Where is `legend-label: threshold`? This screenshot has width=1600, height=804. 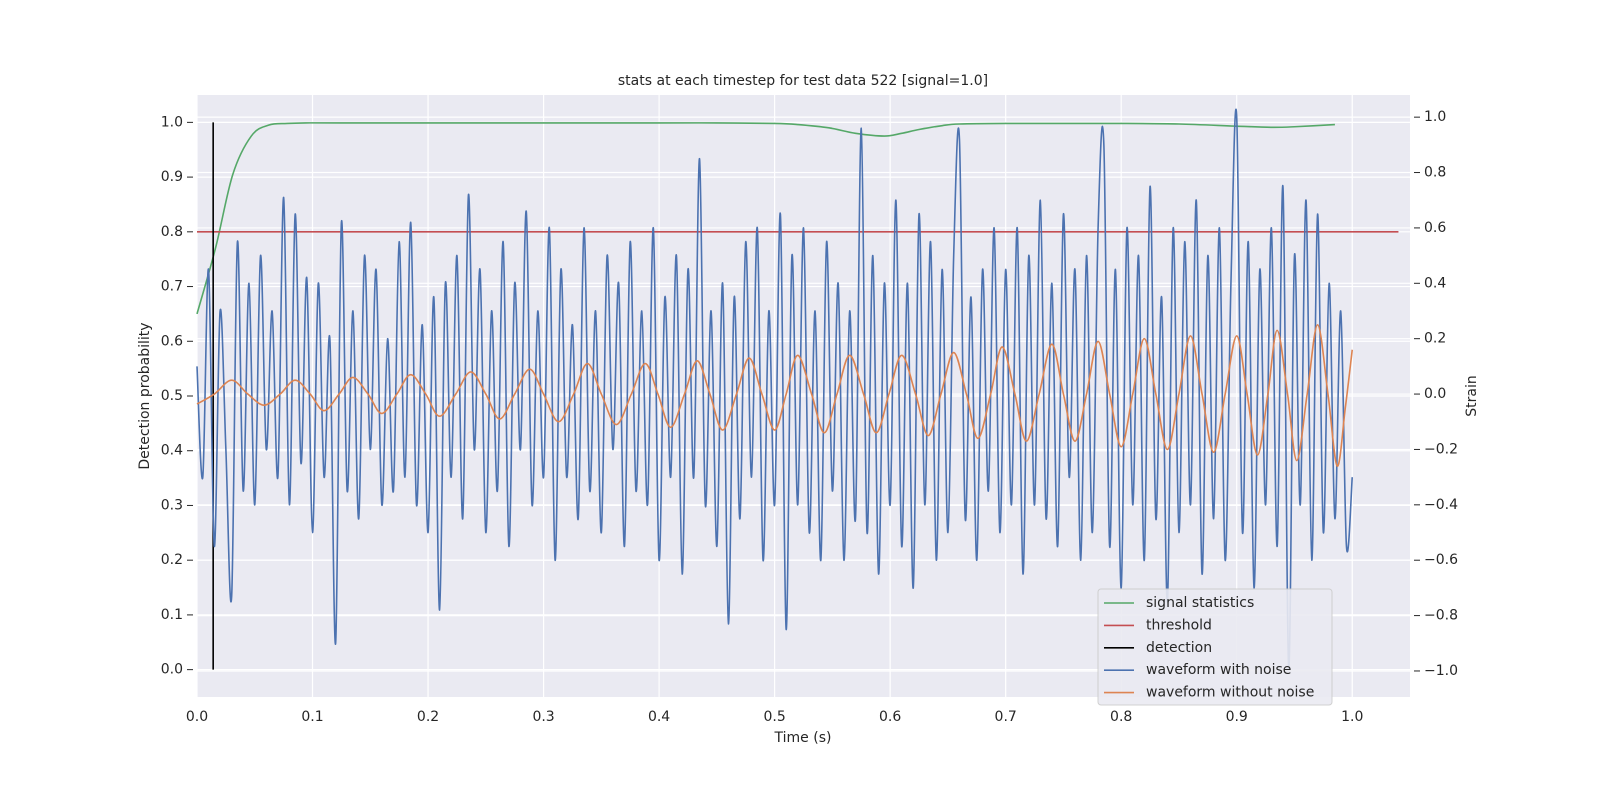 legend-label: threshold is located at coordinates (1179, 625).